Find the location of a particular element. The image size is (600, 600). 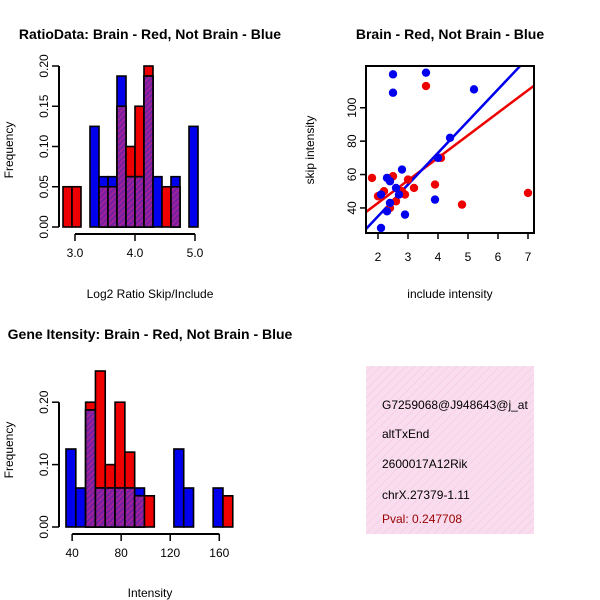

scatter-x-tick-label: 2 is located at coordinates (378, 257).